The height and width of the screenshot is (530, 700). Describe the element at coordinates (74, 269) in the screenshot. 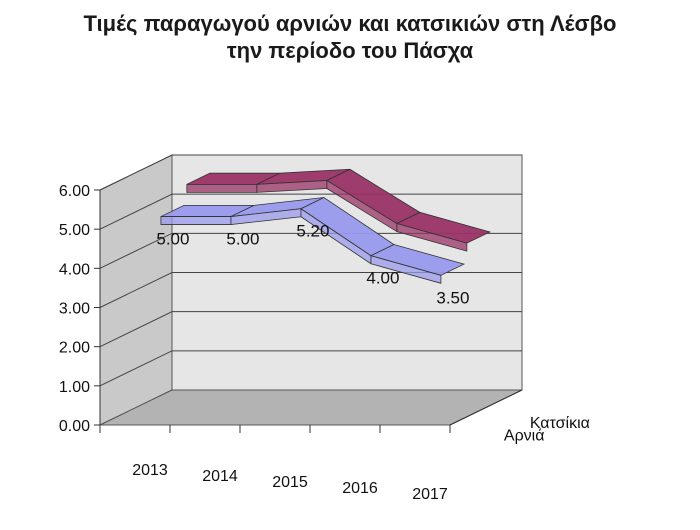

I see `y-tick-label: 4.00` at that location.